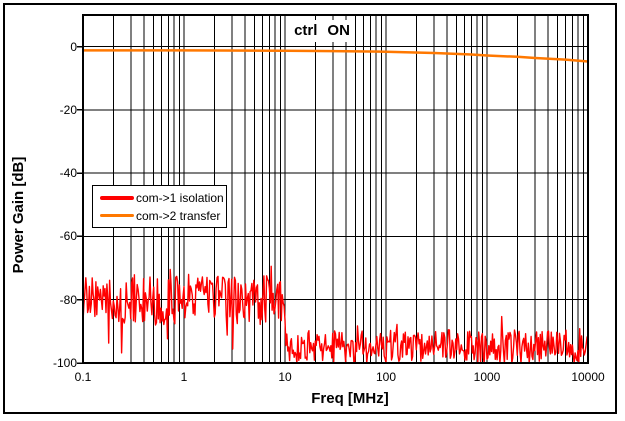 The width and height of the screenshot is (625, 421). What do you see at coordinates (338, 31) in the screenshot?
I see `annotation-word: ON` at bounding box center [338, 31].